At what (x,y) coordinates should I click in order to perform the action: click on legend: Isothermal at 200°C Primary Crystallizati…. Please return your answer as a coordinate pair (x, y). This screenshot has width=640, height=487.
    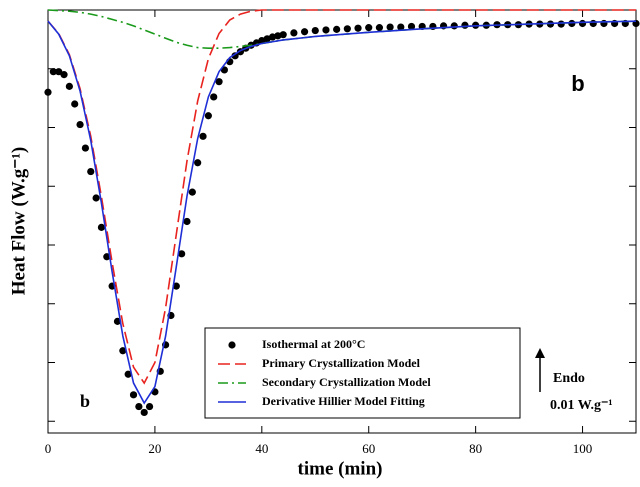
    Looking at the image, I should click on (324, 372).